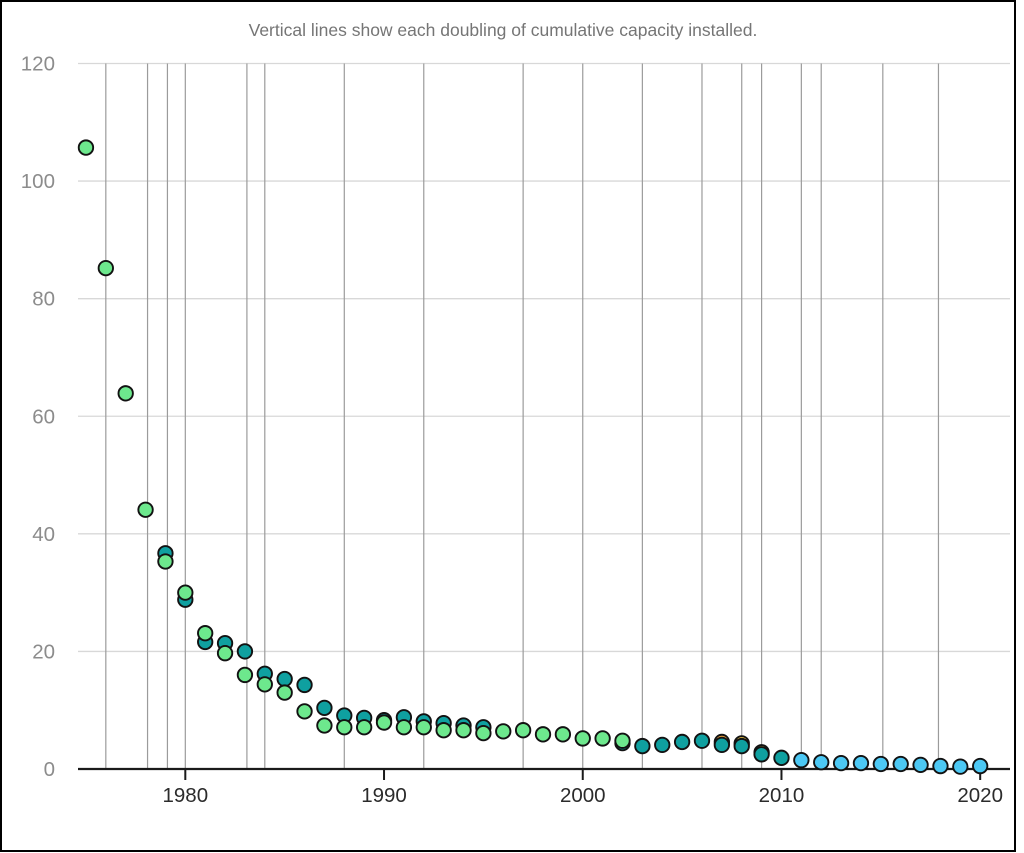  I want to click on x-tick-label: 2000, so click(583, 795).